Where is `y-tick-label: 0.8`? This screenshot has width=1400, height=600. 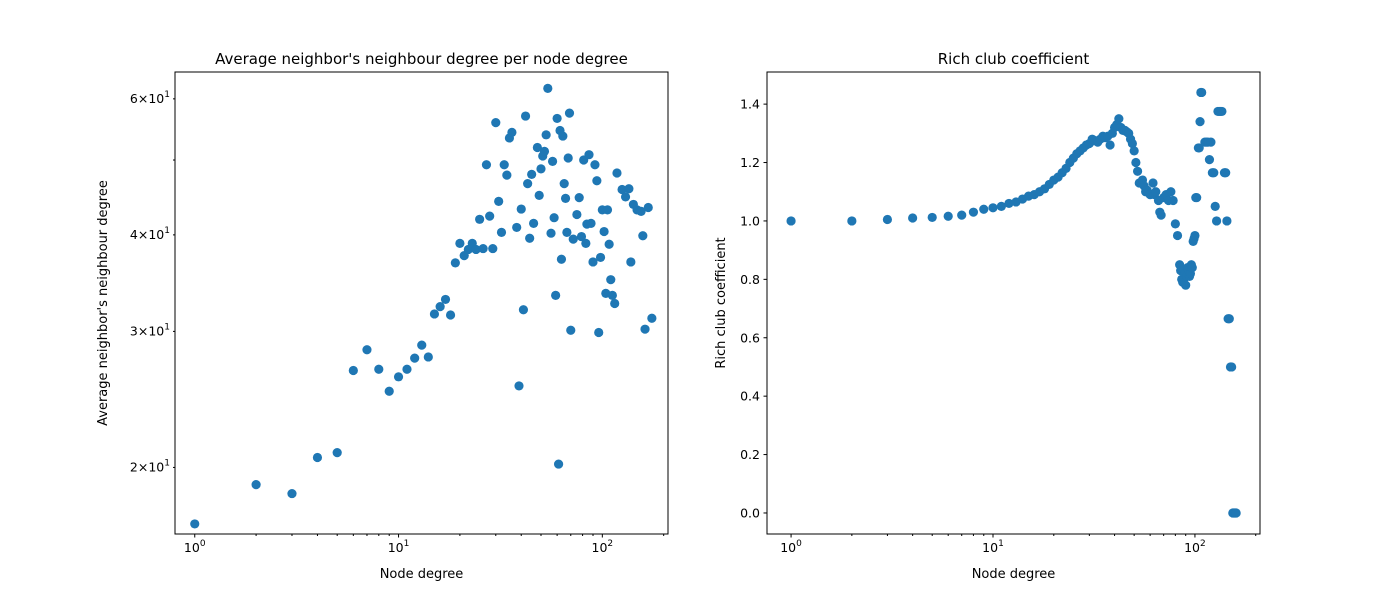 y-tick-label: 0.8 is located at coordinates (750, 279).